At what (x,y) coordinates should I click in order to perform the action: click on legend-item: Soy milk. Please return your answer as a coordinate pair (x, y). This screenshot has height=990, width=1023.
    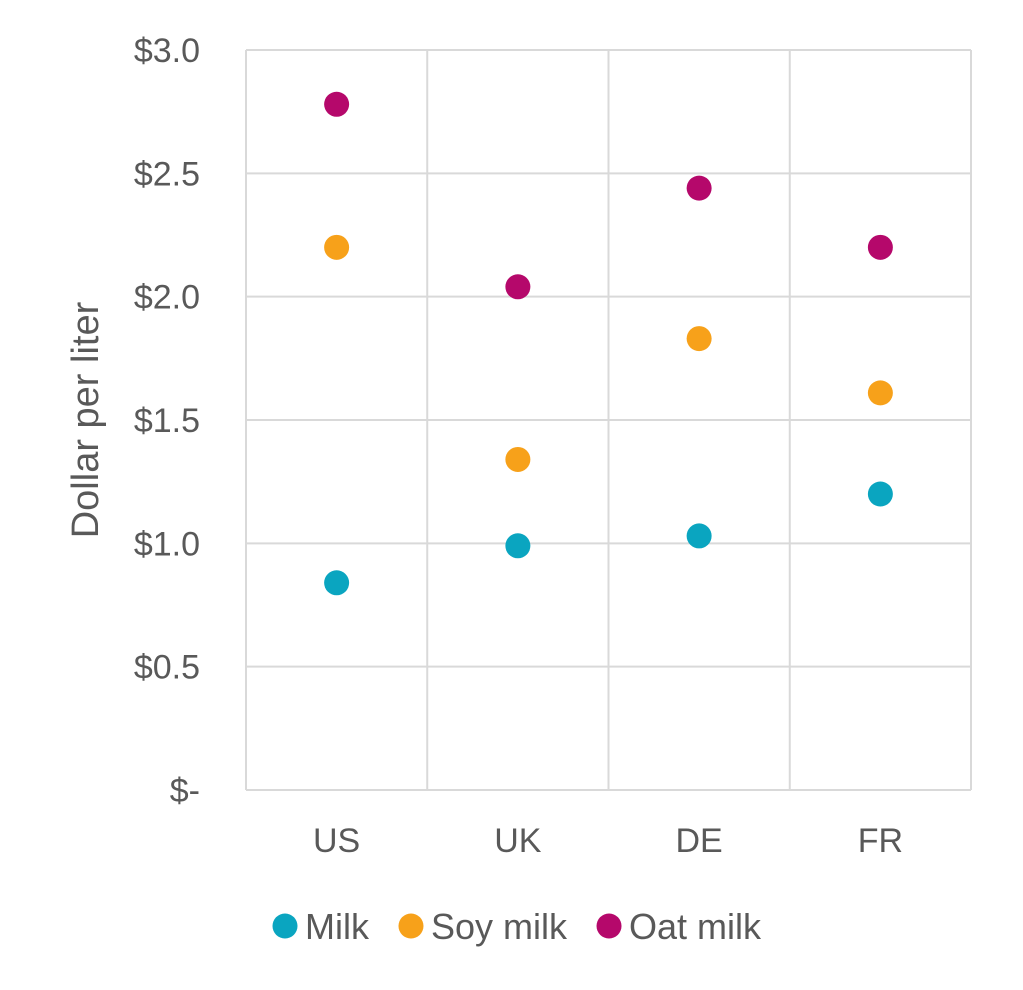
    Looking at the image, I should click on (483, 926).